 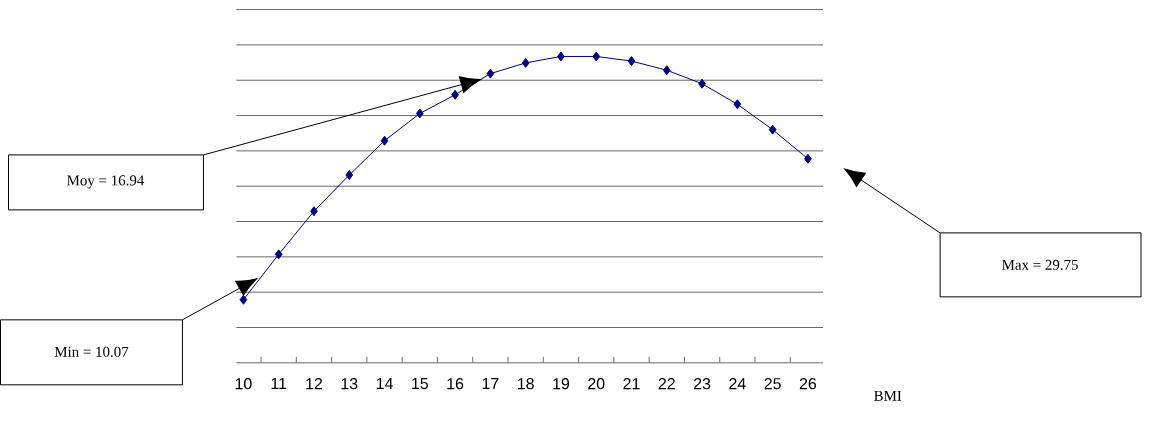 I want to click on x-tick-label: 14, so click(x=384, y=384).